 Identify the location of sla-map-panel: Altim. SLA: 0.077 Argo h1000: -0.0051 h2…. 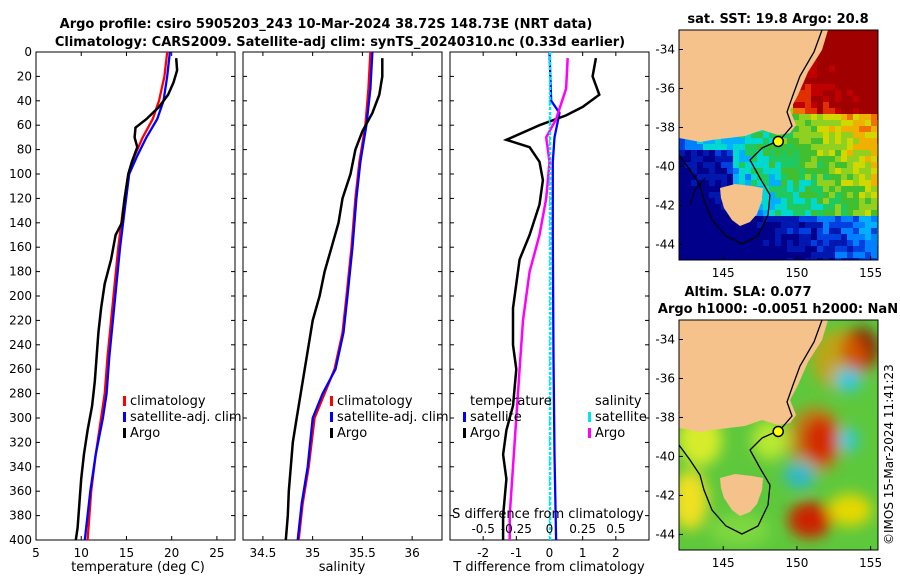
(776, 427).